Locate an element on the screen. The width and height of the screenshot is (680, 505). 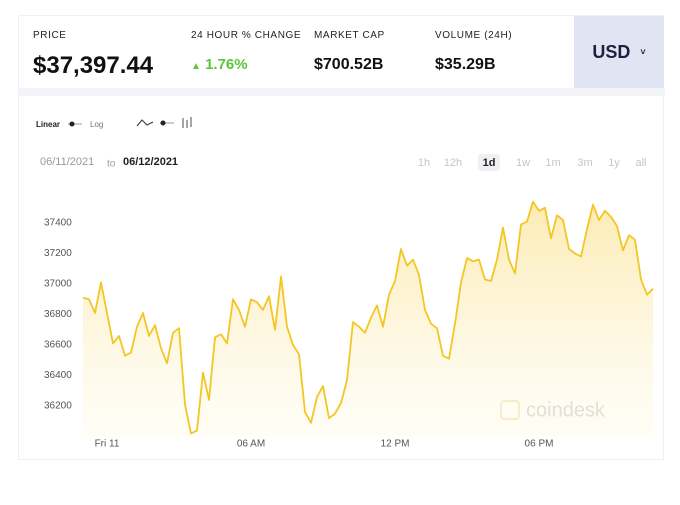
linear-option: Linear is located at coordinates (48, 124).